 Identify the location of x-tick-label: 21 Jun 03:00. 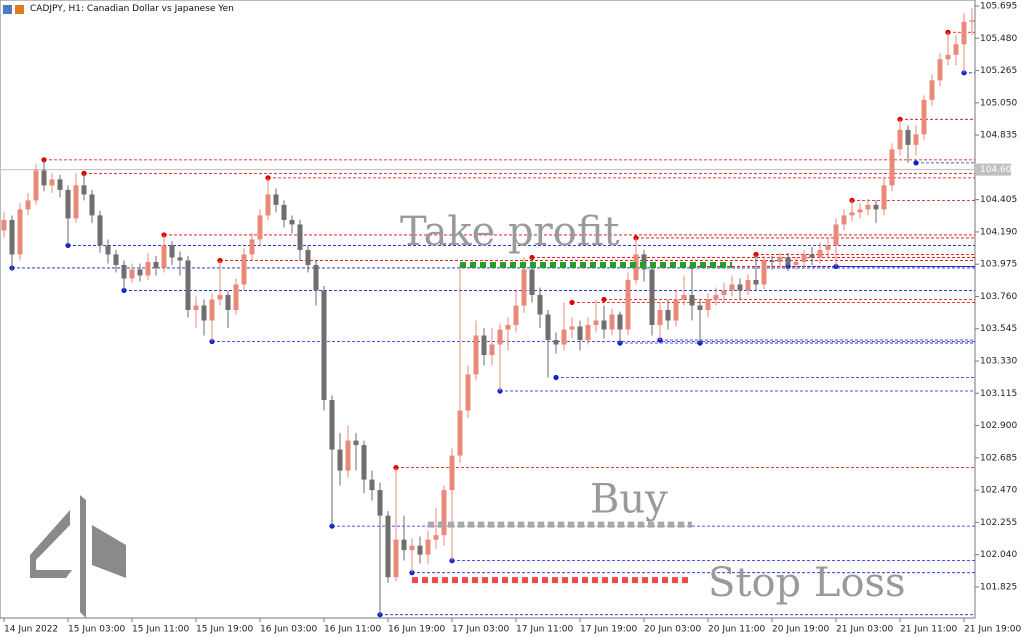
(864, 630).